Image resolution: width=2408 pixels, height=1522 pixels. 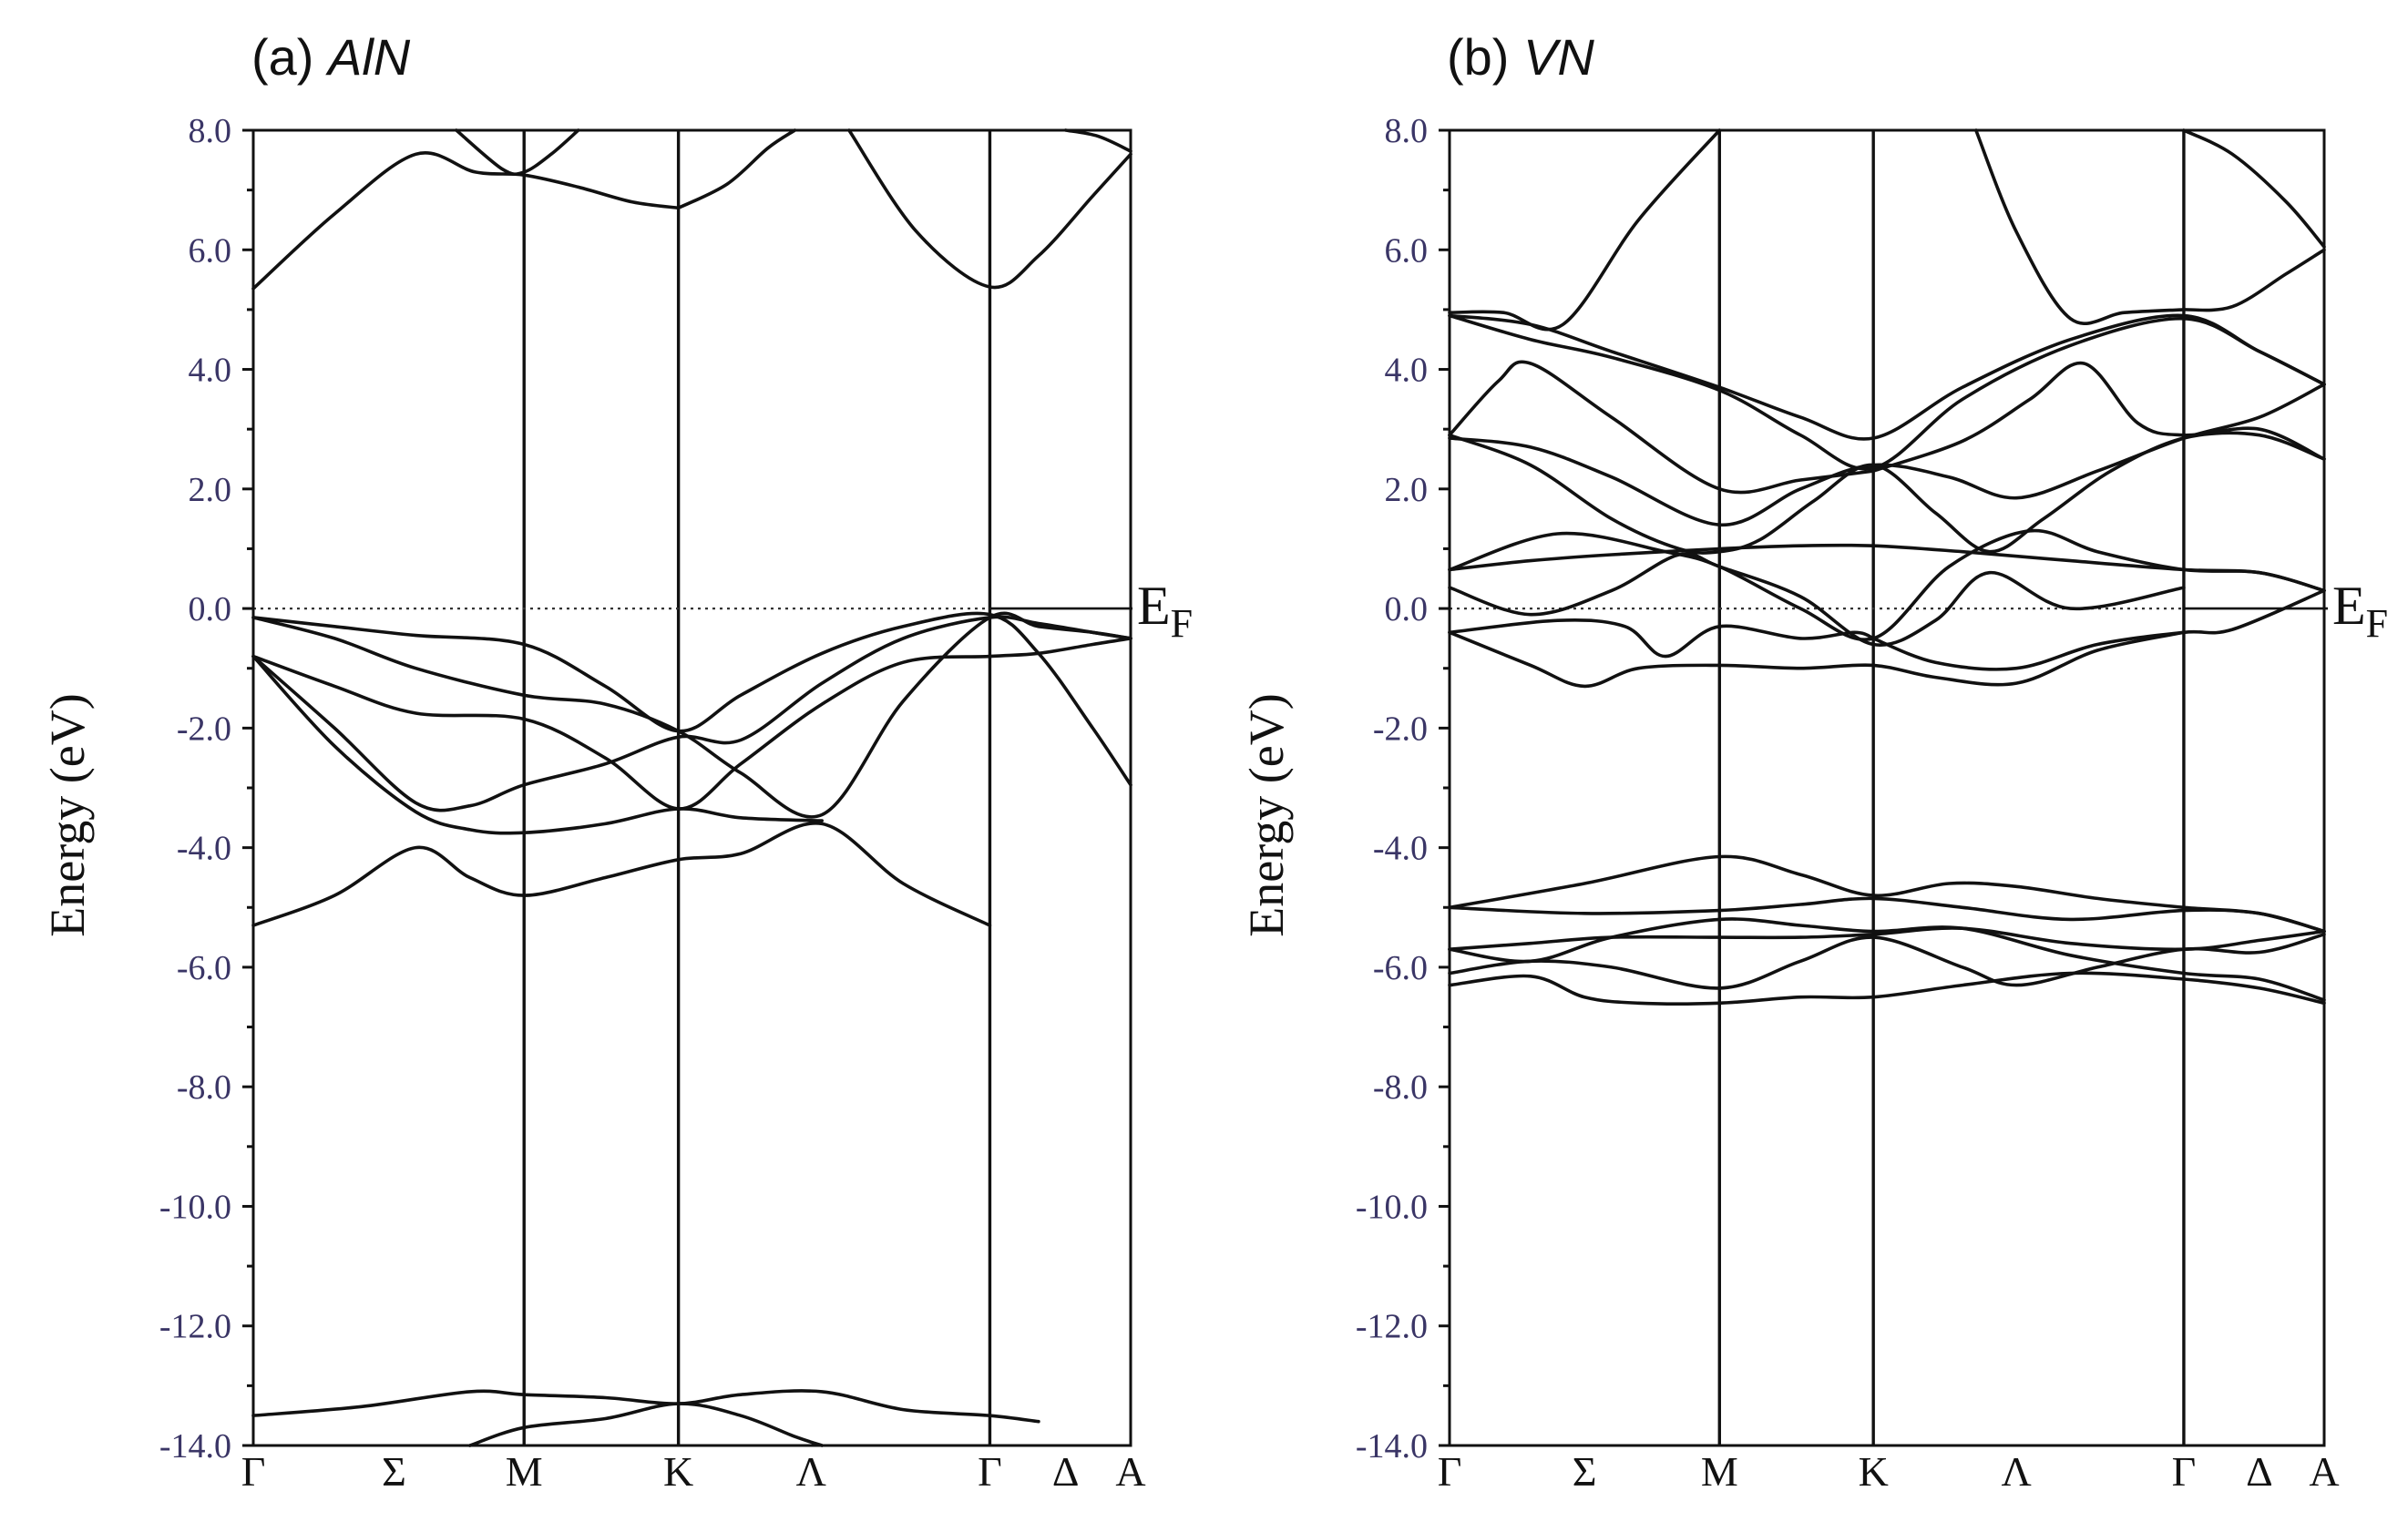 What do you see at coordinates (1520, 57) in the screenshot?
I see `panel-b-title: (b) VN` at bounding box center [1520, 57].